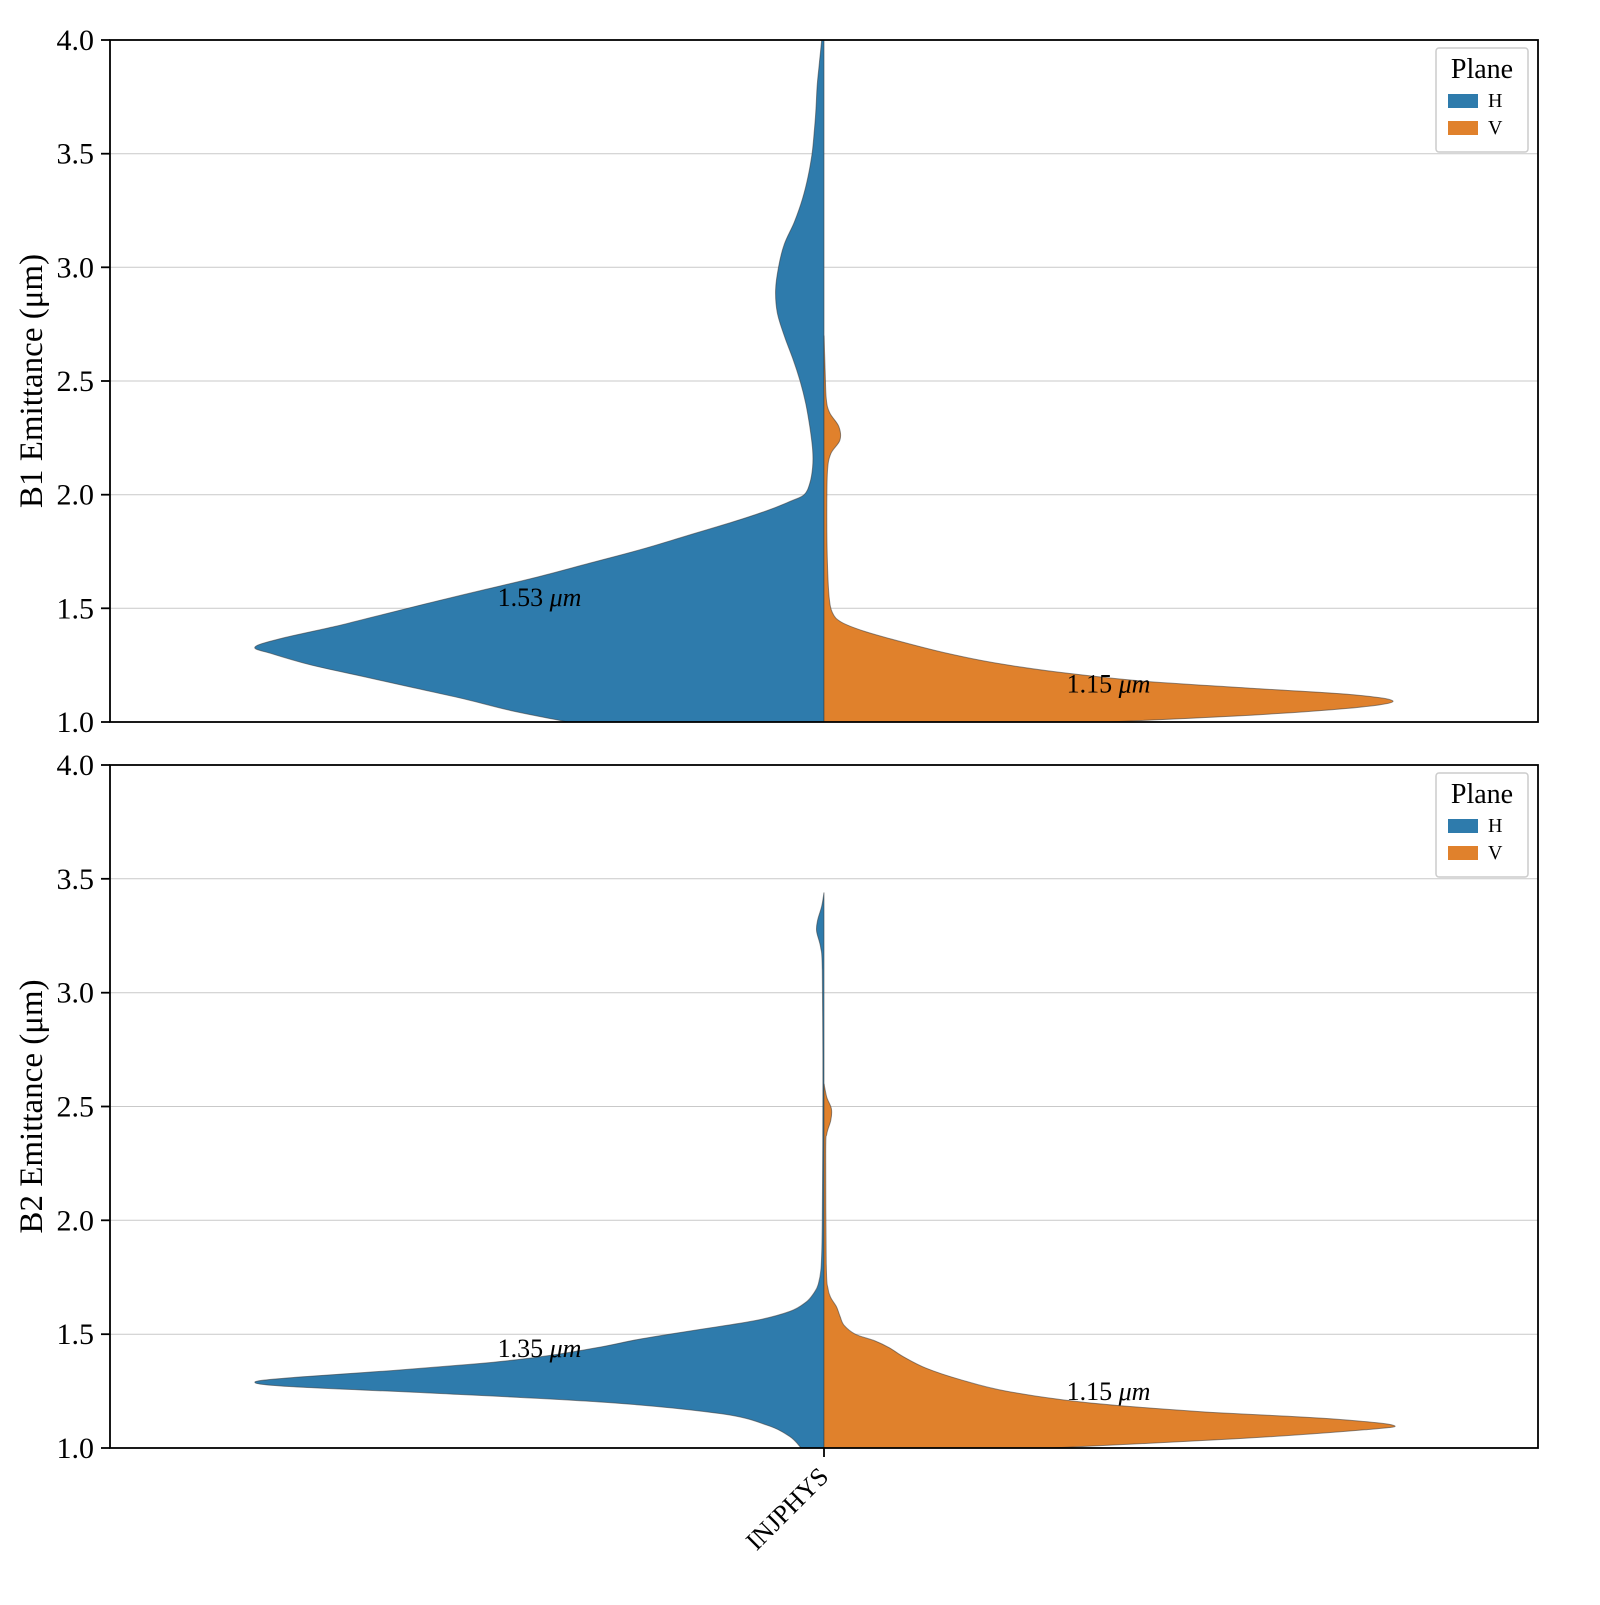 The height and width of the screenshot is (1605, 1600). Describe the element at coordinates (540, 597) in the screenshot. I see `mean-annotation-B1-H: 1.53 μm` at that location.